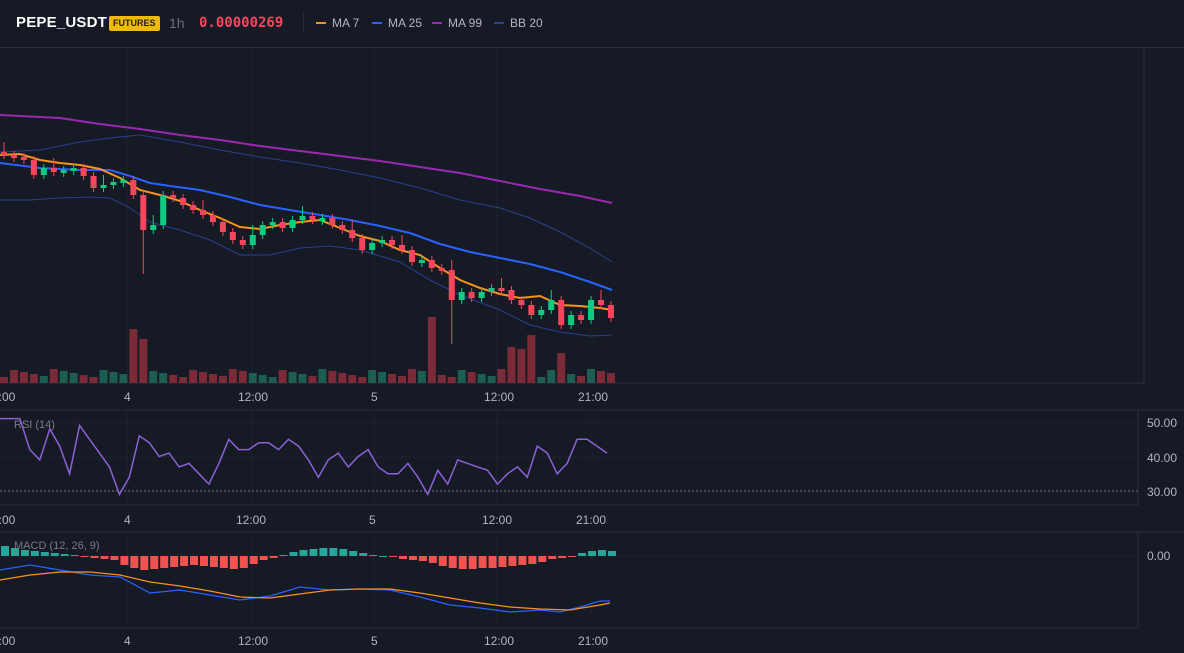 The height and width of the screenshot is (653, 1184). I want to click on legend-ma99-label: MA 99, so click(465, 23).